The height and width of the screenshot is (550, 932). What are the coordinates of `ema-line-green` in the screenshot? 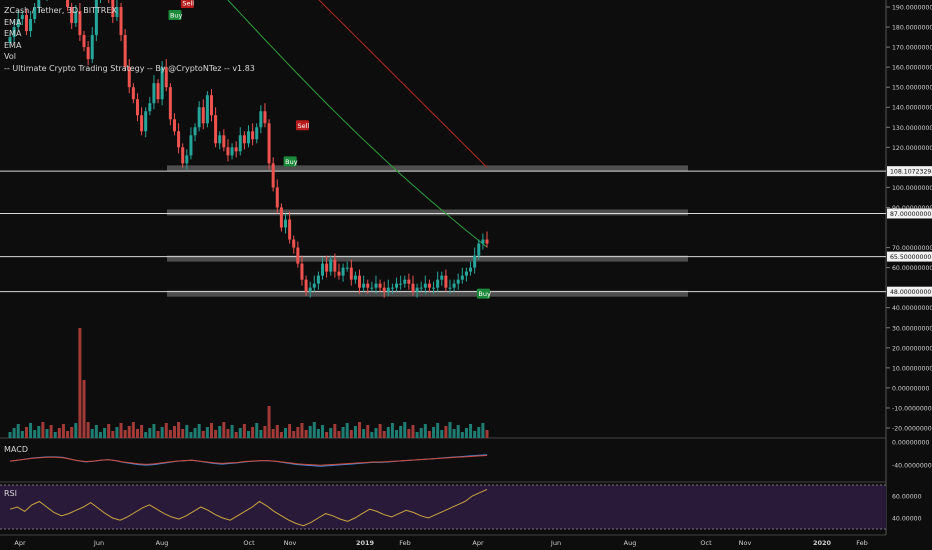 It's located at (357, 124).